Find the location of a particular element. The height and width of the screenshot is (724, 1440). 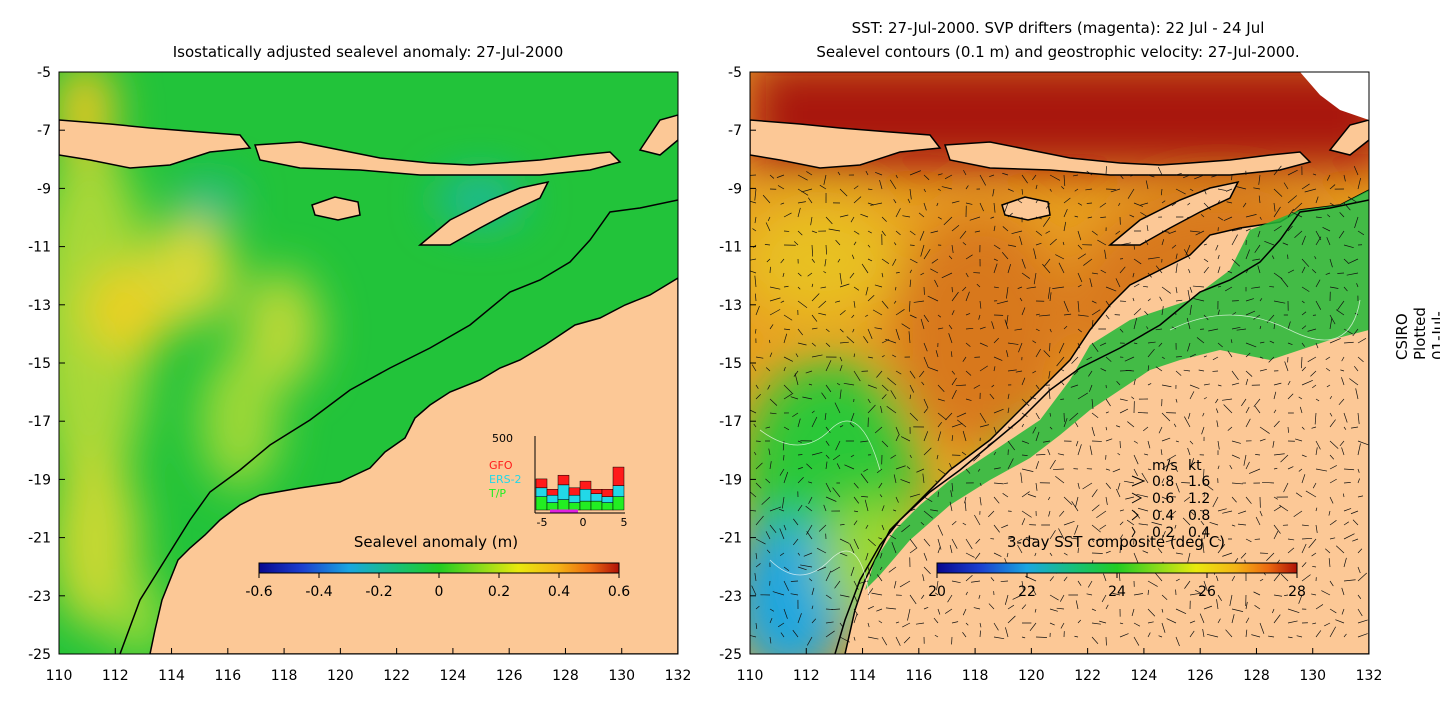

velocity-legend-kt: 1.2 is located at coordinates (1199, 499).